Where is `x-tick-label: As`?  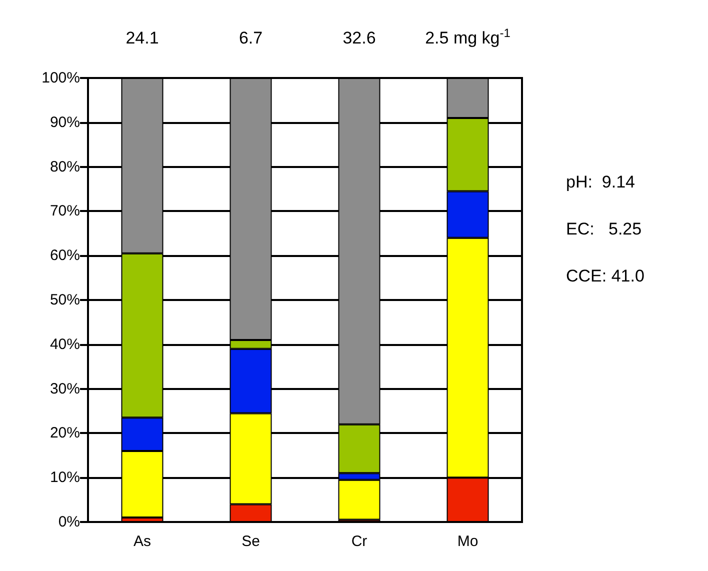 x-tick-label: As is located at coordinates (142, 541).